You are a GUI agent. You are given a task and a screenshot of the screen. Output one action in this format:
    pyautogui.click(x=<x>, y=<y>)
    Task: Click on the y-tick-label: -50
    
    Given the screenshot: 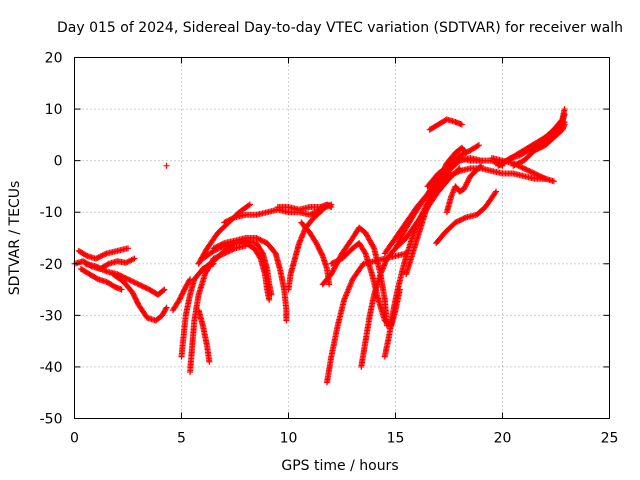 What is the action you would take?
    pyautogui.click(x=51, y=420)
    